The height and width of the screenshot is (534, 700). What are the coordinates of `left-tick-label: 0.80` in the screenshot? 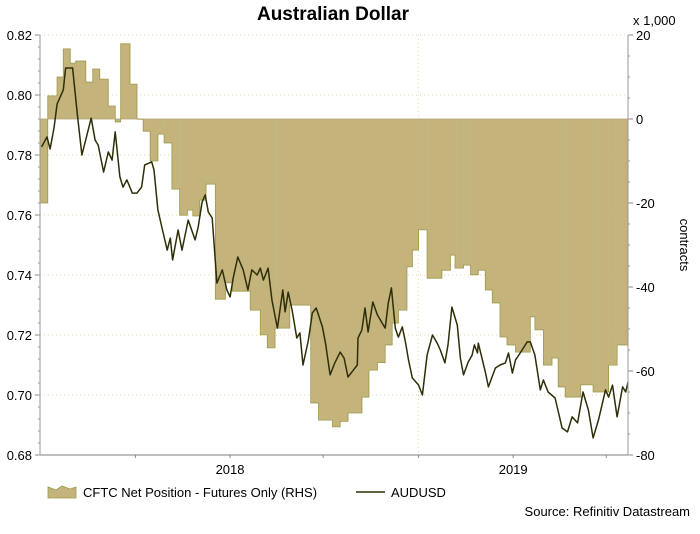 It's located at (19, 95).